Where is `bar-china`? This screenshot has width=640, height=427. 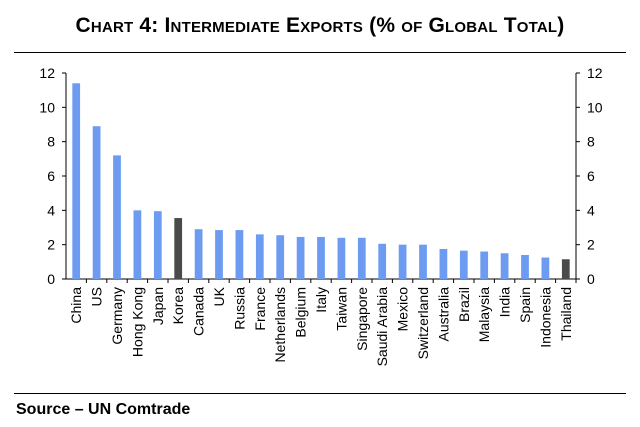
bar-china is located at coordinates (76, 181).